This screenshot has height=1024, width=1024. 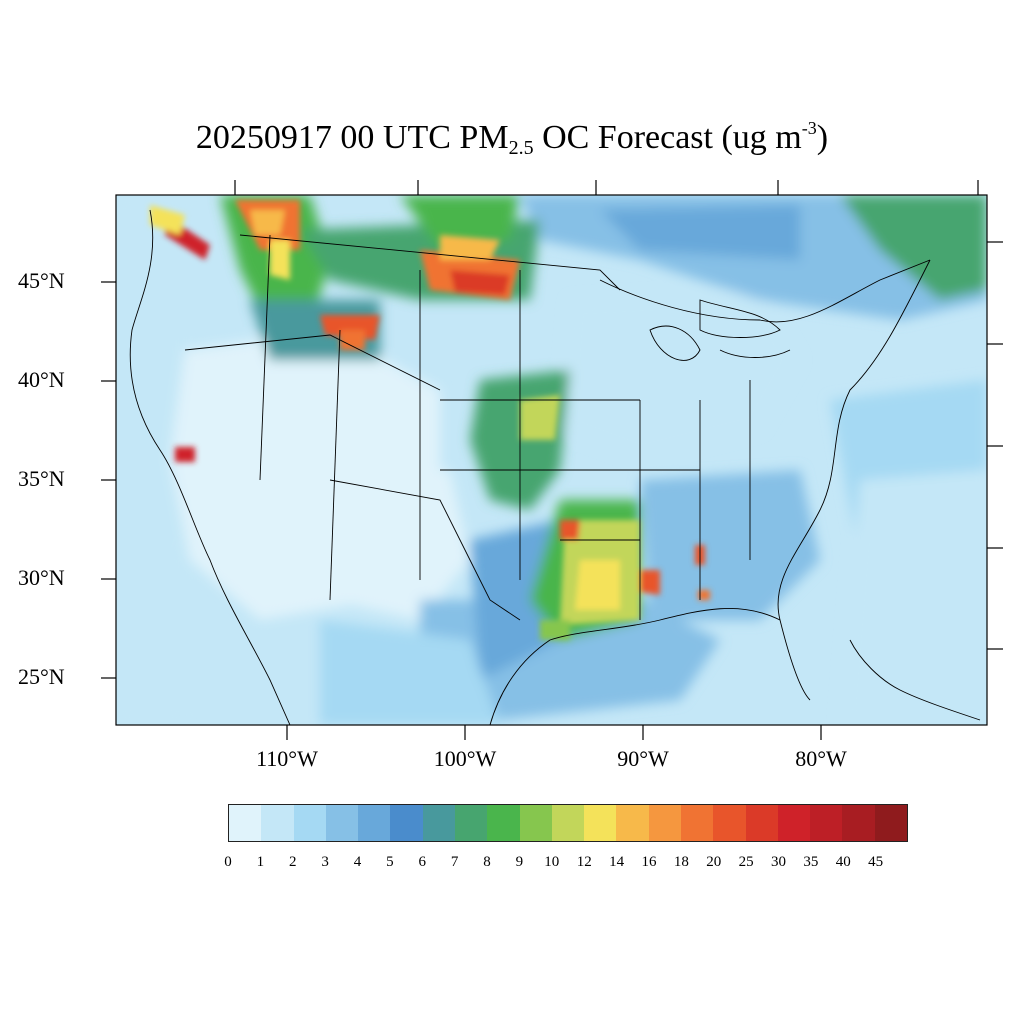 I want to click on lat-label-35n: 35°N, so click(x=41, y=478).